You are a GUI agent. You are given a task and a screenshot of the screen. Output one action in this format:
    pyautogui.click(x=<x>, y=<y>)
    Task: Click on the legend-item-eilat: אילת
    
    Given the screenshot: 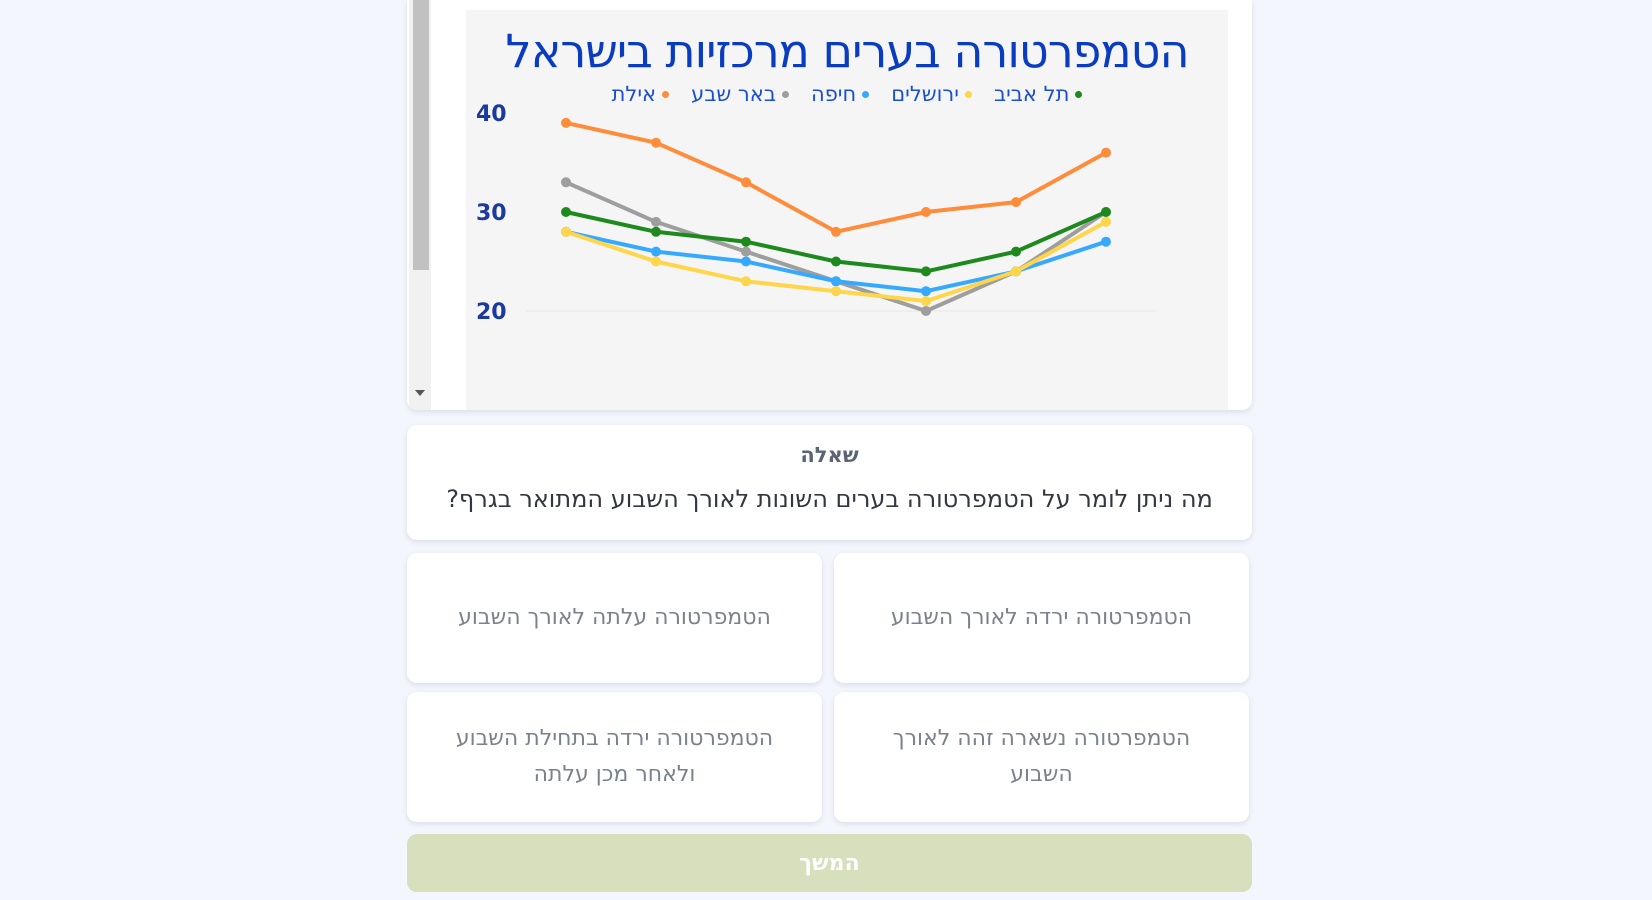 What is the action you would take?
    pyautogui.click(x=640, y=94)
    